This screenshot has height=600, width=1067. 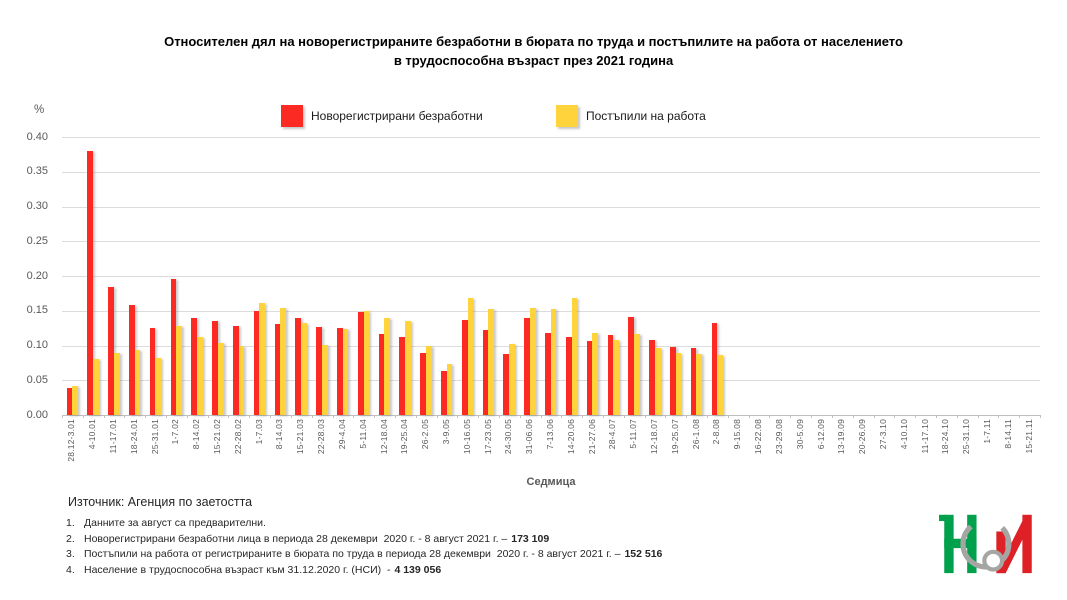 What do you see at coordinates (945, 437) in the screenshot?
I see `x-tick-18-24.10: 18-24.10` at bounding box center [945, 437].